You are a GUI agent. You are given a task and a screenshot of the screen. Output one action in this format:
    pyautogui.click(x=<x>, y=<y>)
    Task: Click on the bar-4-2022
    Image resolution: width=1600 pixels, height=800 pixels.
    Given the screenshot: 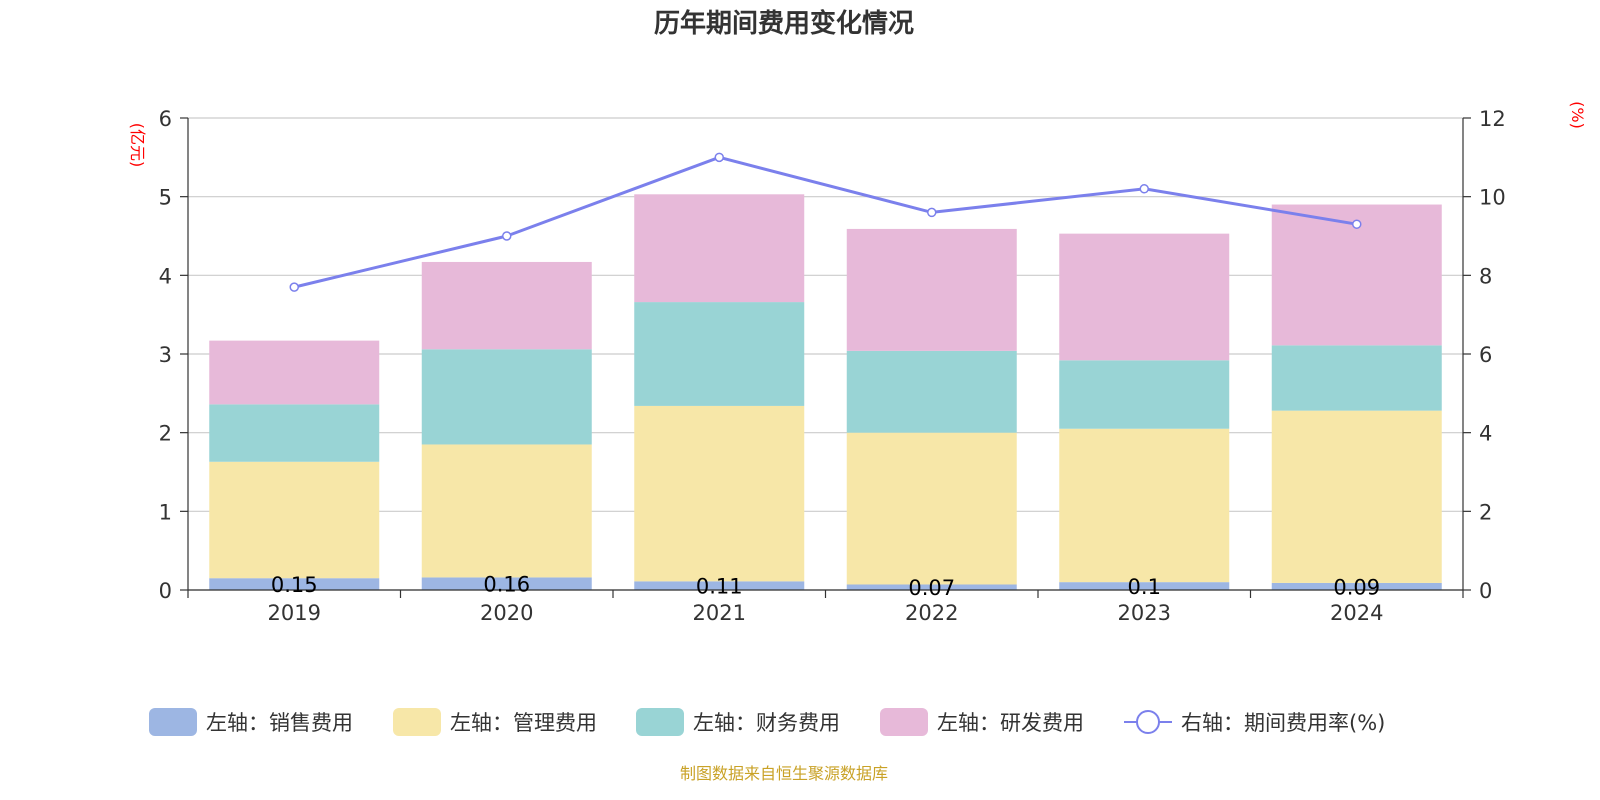 What is the action you would take?
    pyautogui.click(x=931, y=289)
    